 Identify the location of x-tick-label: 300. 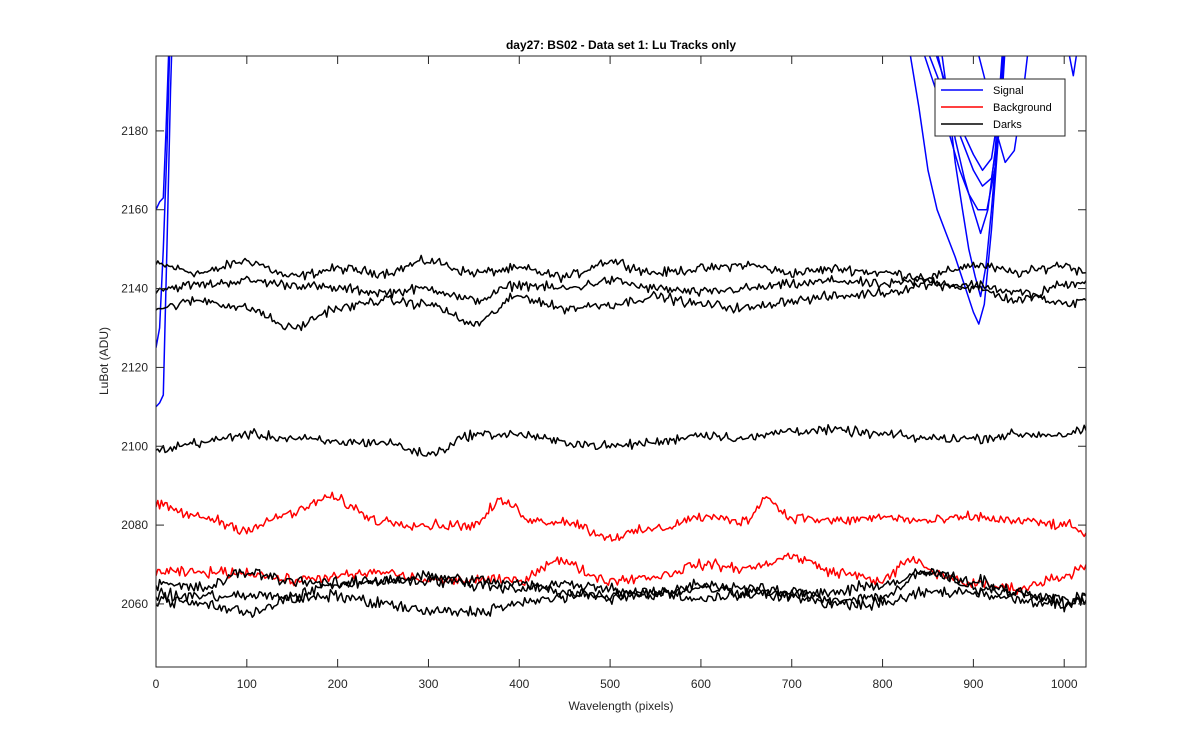
(428, 684).